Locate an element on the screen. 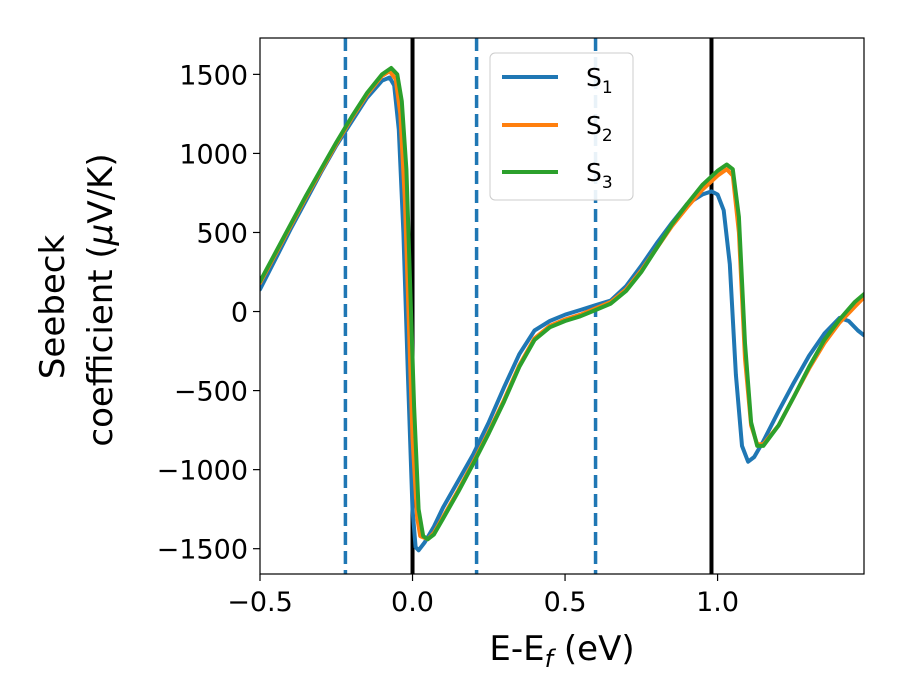 This screenshot has height=700, width=900. y-tick-label: −1000 is located at coordinates (202, 471).